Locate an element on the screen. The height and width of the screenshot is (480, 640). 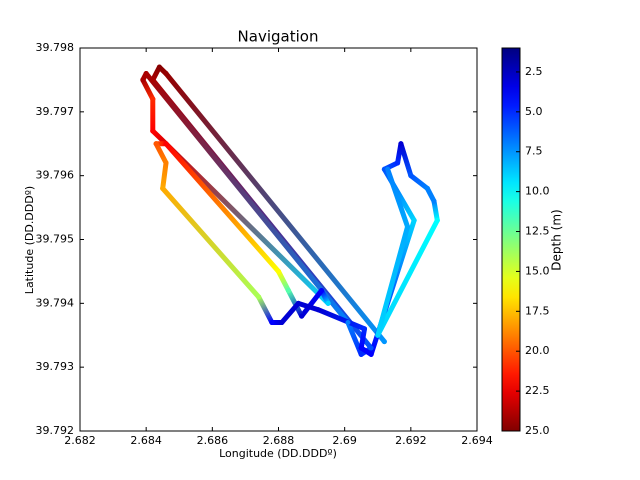
x-tick-label: 2.686 is located at coordinates (213, 440).